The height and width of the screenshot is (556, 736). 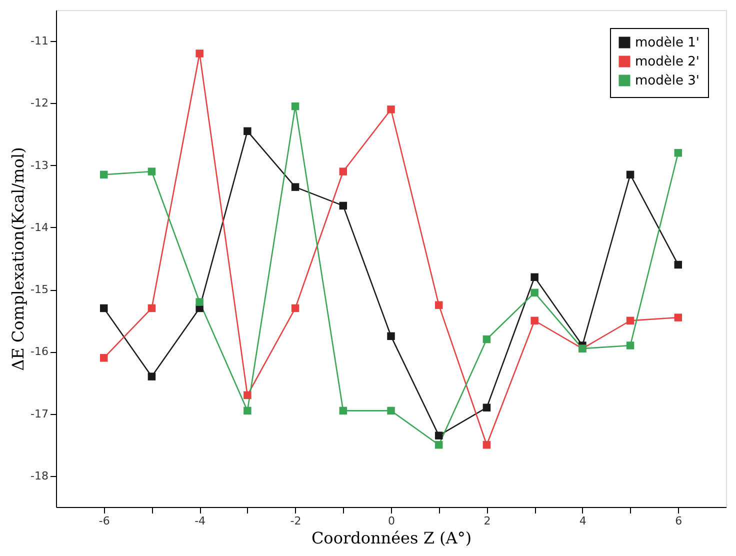 I want to click on y-tick-label: -18, so click(x=39, y=475).